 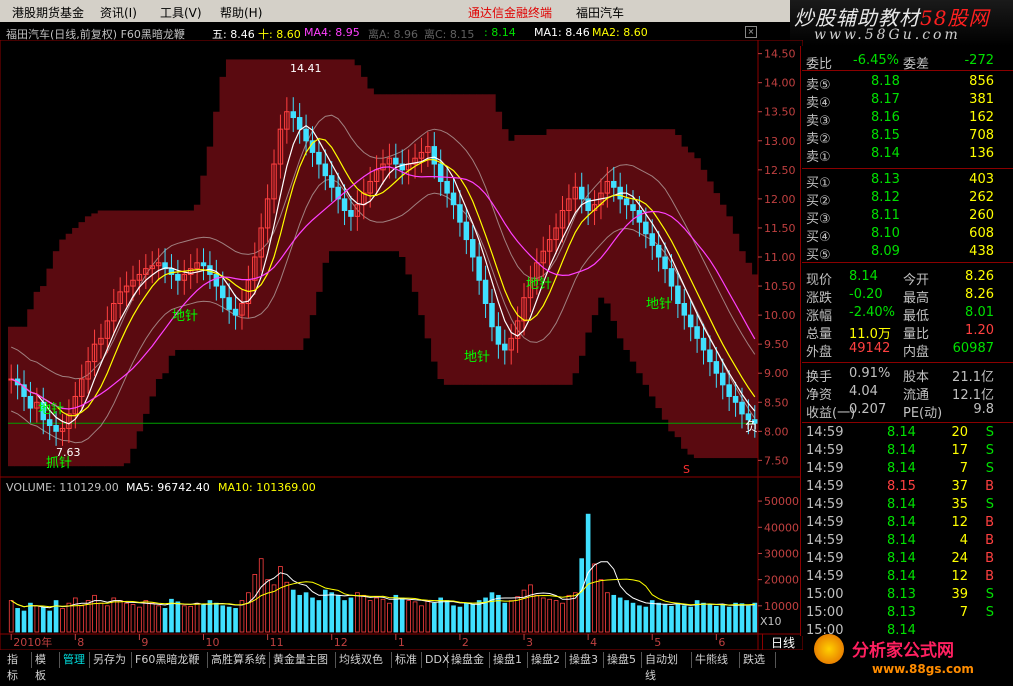 I want to click on bid-price: 8.09, so click(x=885, y=251).